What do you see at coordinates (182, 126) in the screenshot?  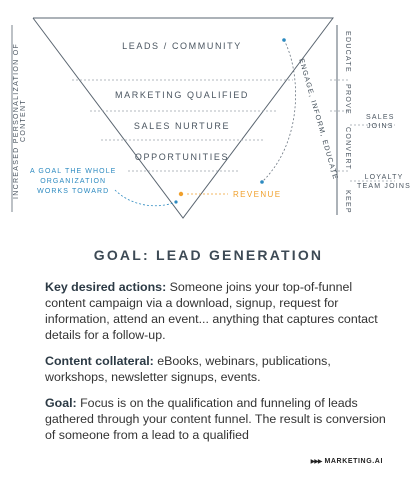 I see `stage-sales-nurture: SALES NURTURE` at bounding box center [182, 126].